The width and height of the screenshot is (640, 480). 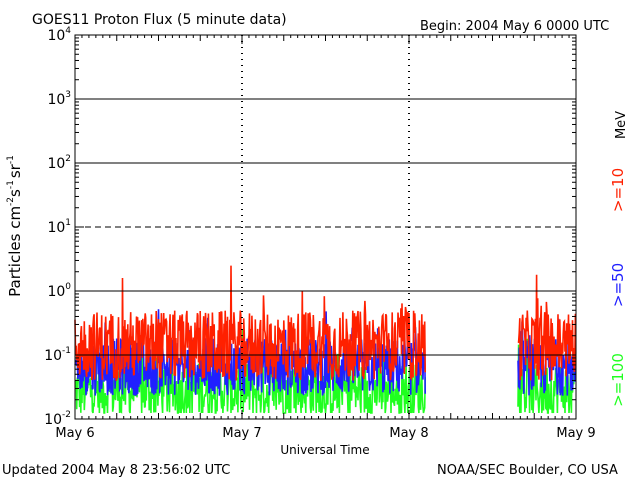 What do you see at coordinates (59, 35) in the screenshot?
I see `y-tick-label-6: 10⁴` at bounding box center [59, 35].